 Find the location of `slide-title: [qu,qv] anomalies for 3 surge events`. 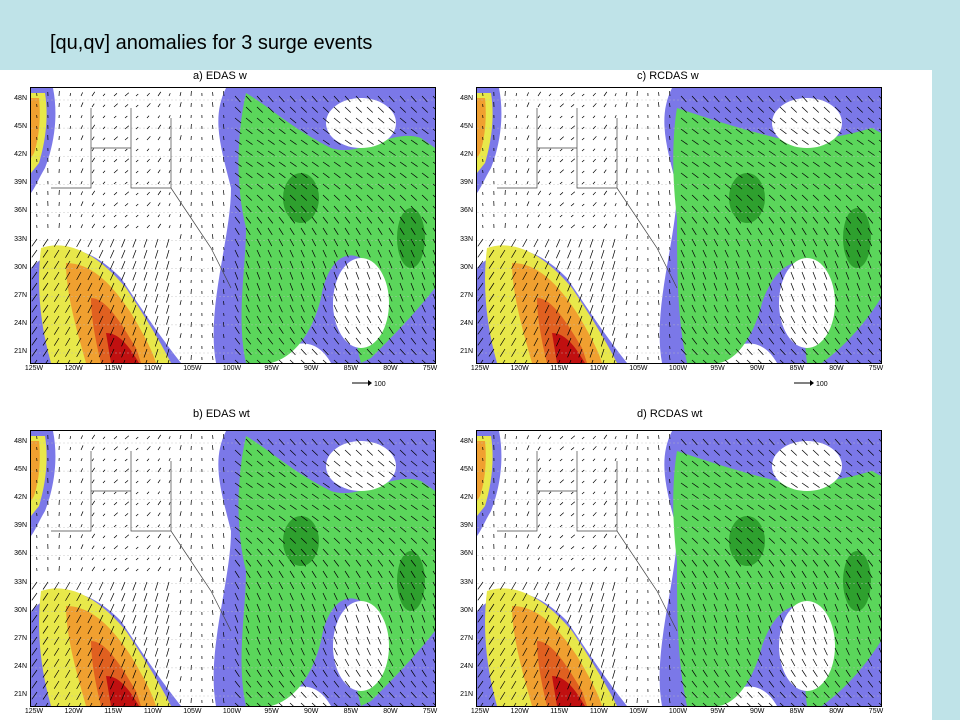

slide-title: [qu,qv] anomalies for 3 surge events is located at coordinates (211, 43).